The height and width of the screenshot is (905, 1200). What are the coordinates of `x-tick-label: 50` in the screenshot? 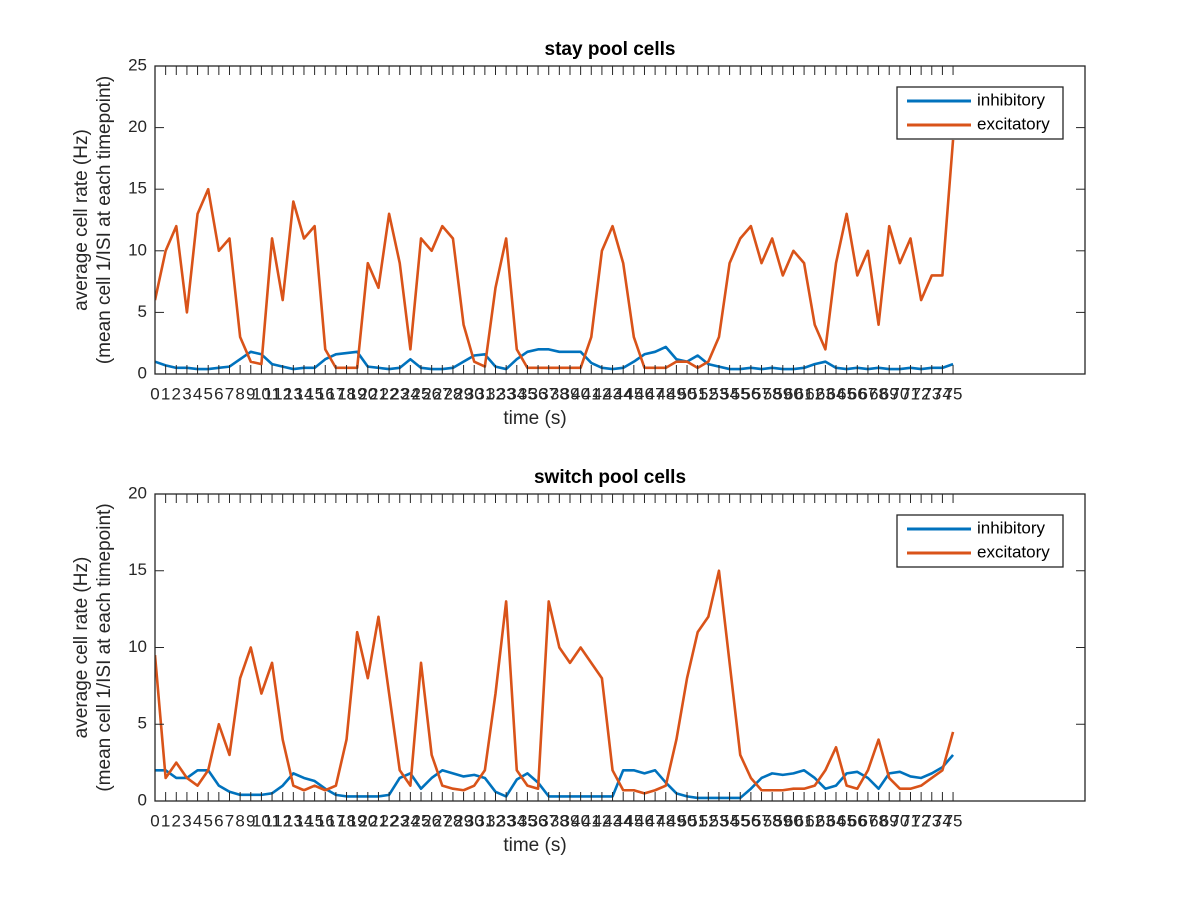 It's located at (687, 820).